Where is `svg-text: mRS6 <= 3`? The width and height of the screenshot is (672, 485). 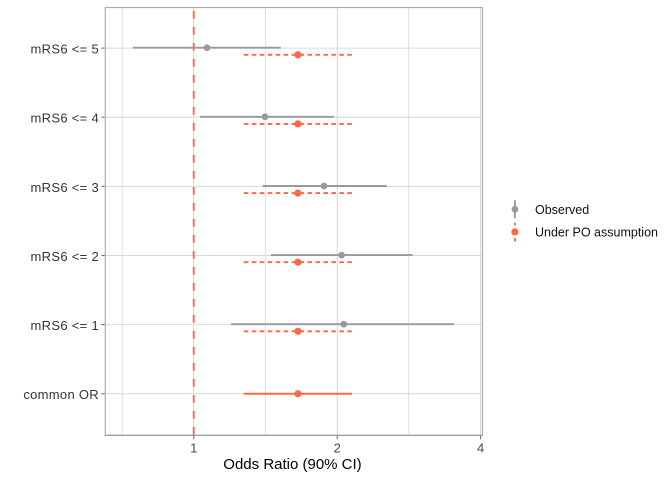 svg-text: mRS6 <= 3 is located at coordinates (65, 187).